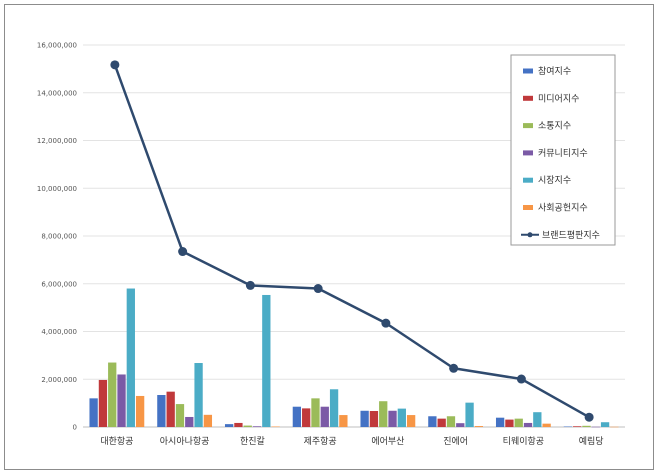 This screenshot has width=660, height=474. Describe the element at coordinates (59, 284) in the screenshot. I see `y-tick-label: 6,000,000` at that location.